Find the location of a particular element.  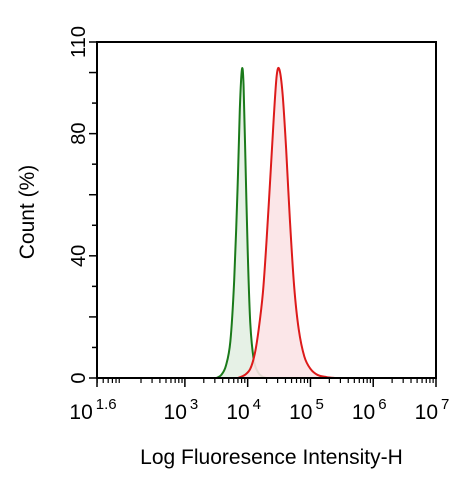

y-tick-label: 40 is located at coordinates (79, 256).